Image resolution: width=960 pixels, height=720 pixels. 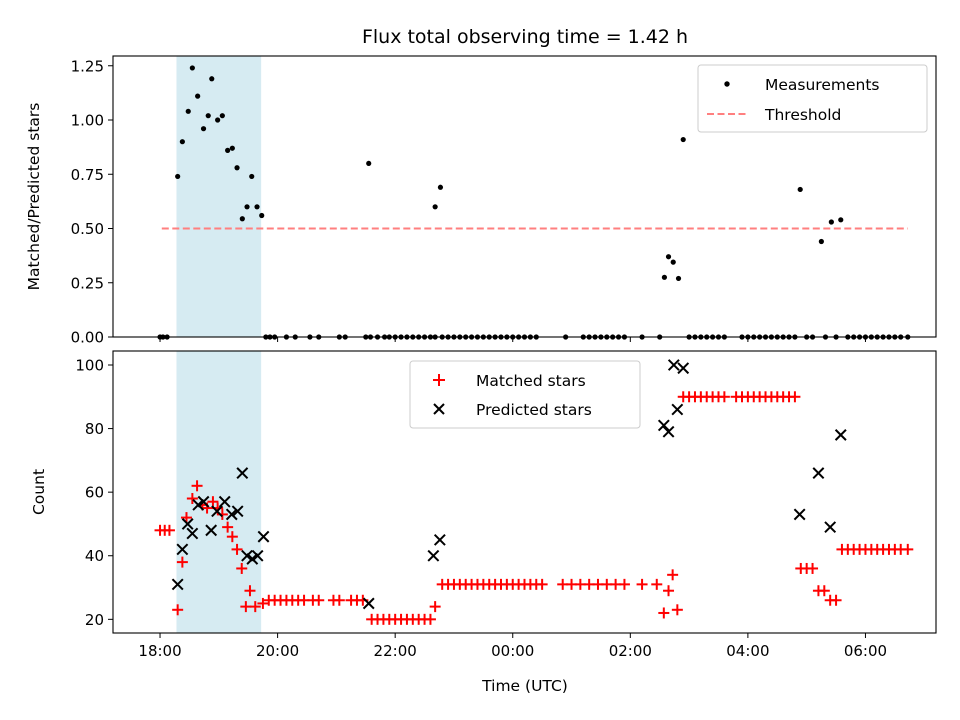 What do you see at coordinates (439, 409) in the screenshot?
I see `legend-predicted-marker` at bounding box center [439, 409].